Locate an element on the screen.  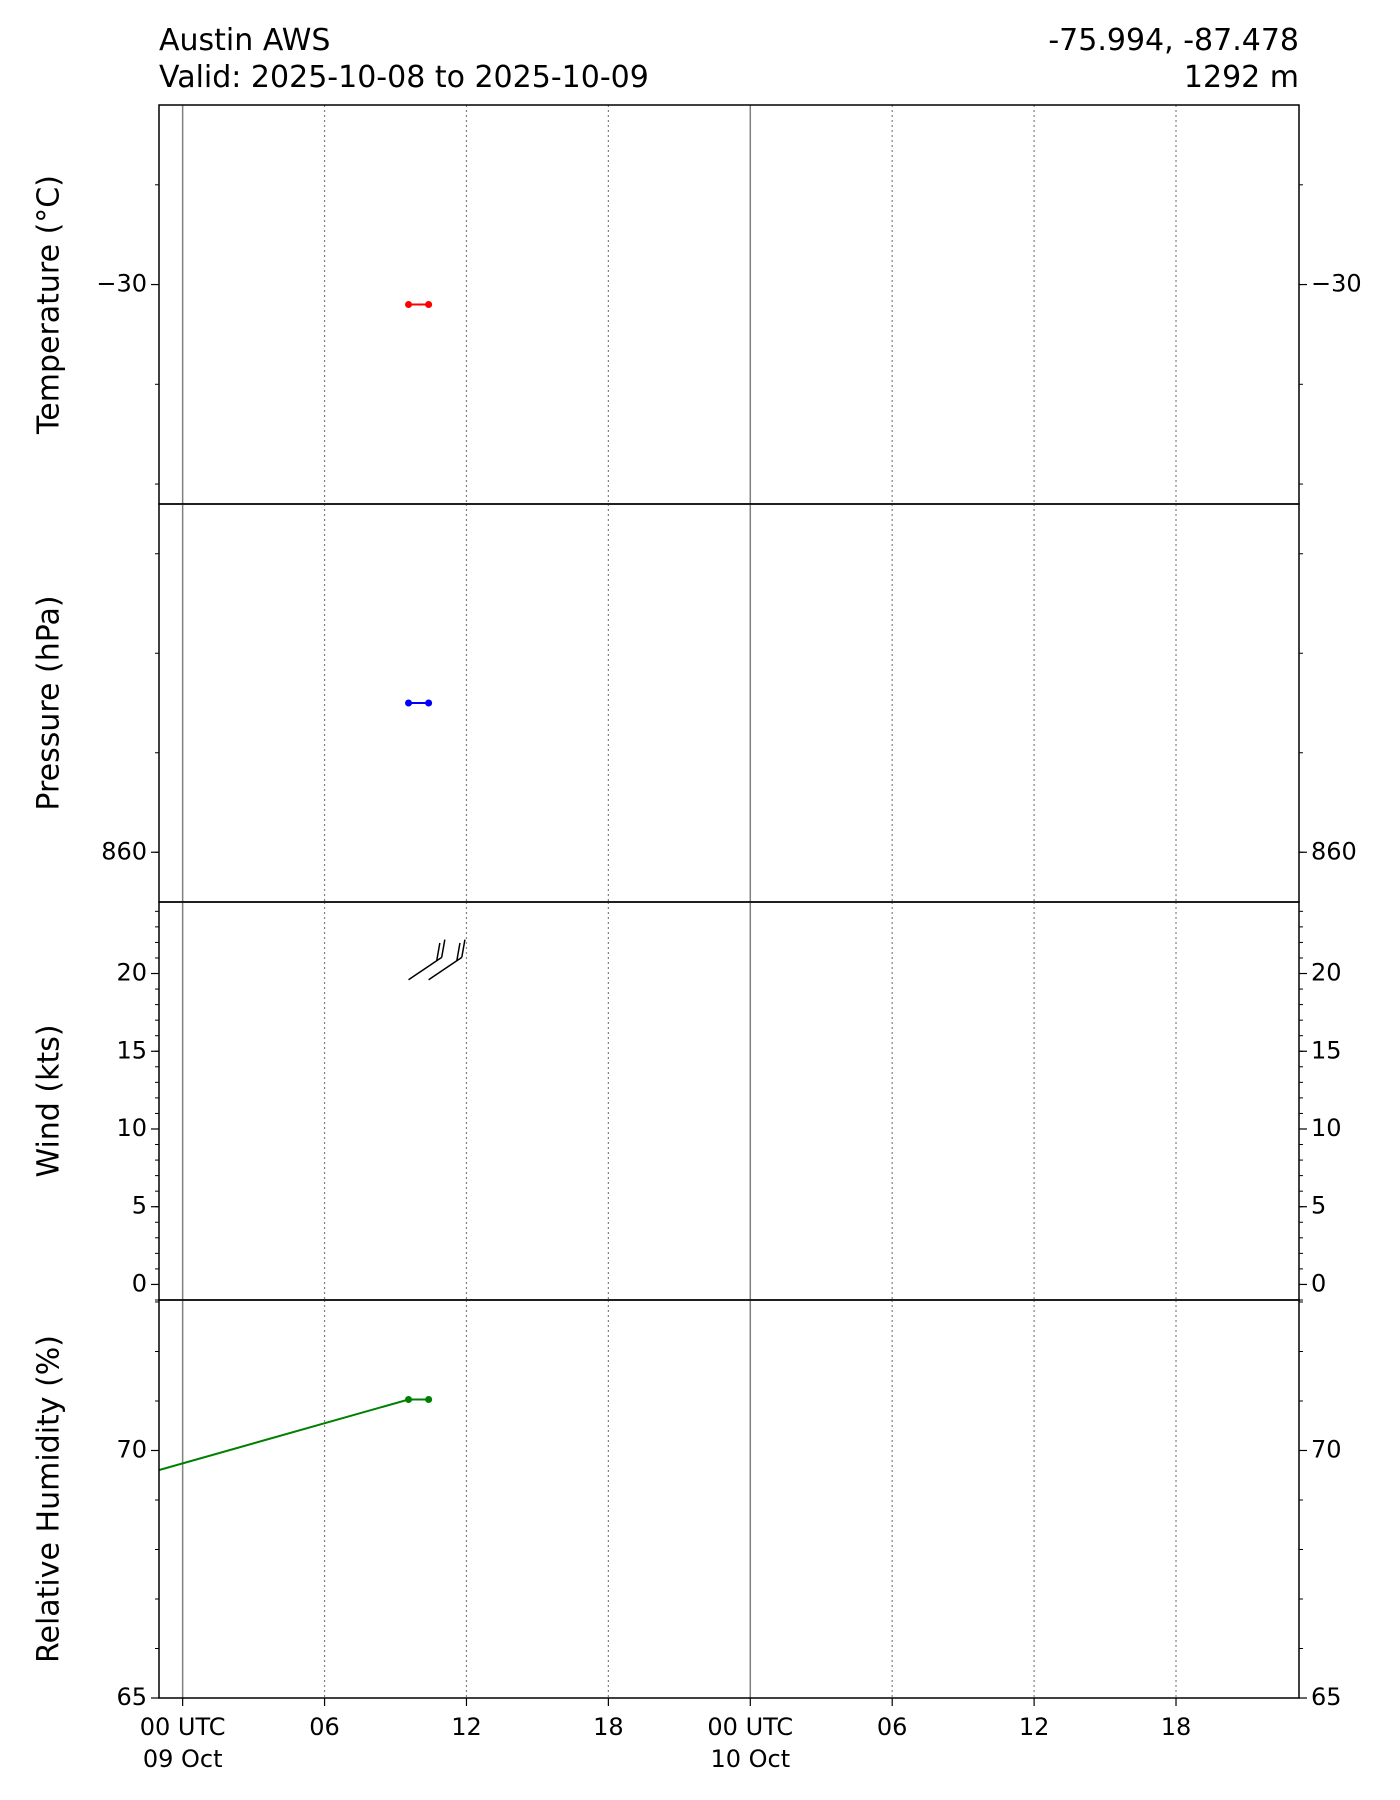
y-tick-label-right: 65 is located at coordinates (1326, 1697).